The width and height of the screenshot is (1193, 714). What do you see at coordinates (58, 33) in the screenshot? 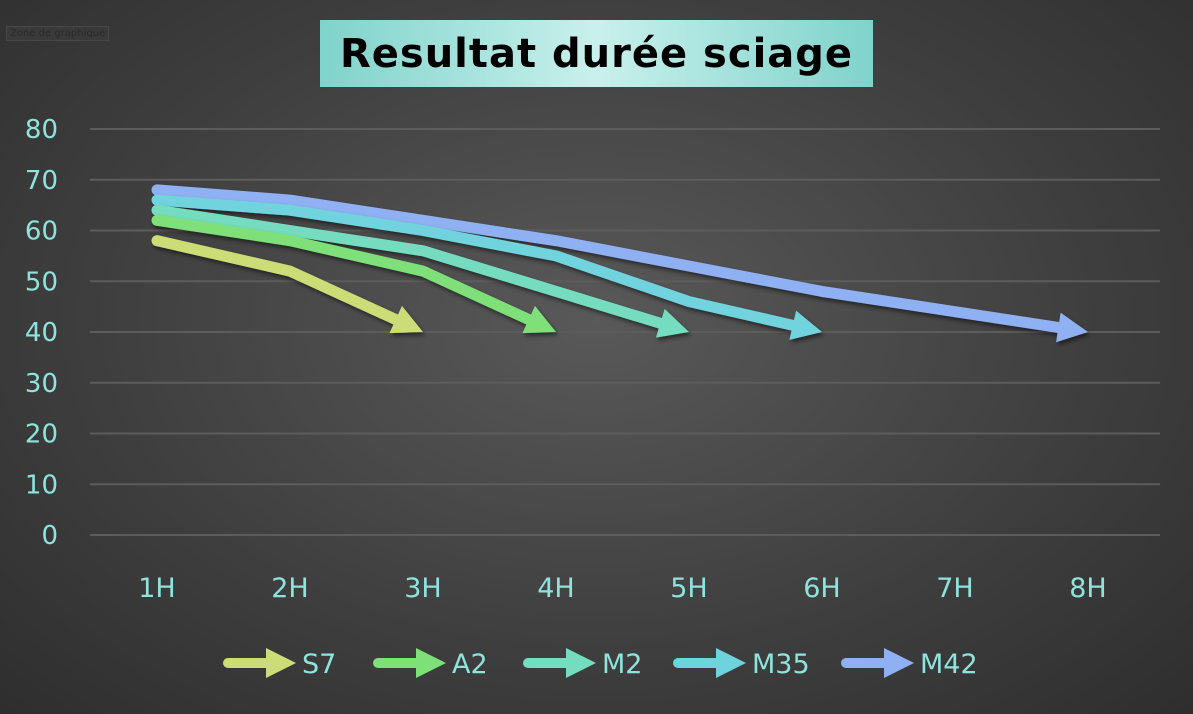
I see `chart-area-tooltip: Zone de graphique` at bounding box center [58, 33].